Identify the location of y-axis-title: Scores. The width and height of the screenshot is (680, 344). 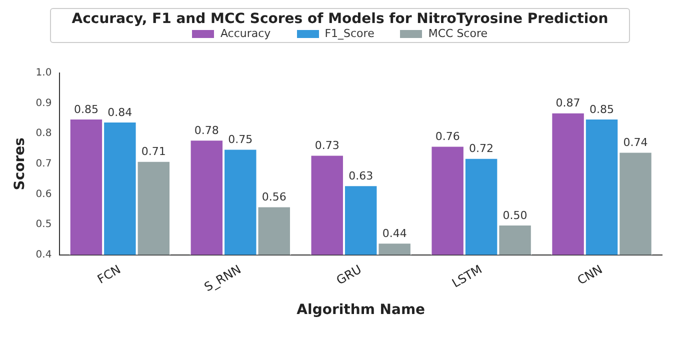
(20, 164).